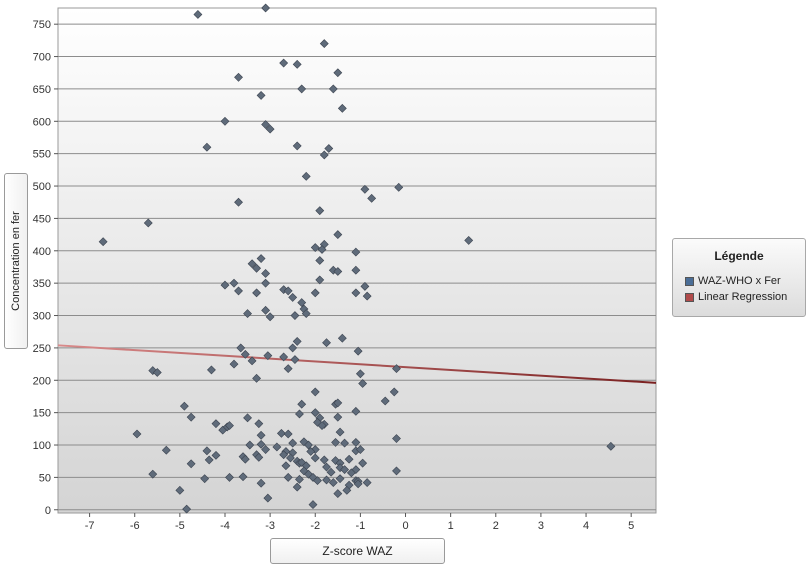  I want to click on y-tick-label: 500, so click(42, 187).